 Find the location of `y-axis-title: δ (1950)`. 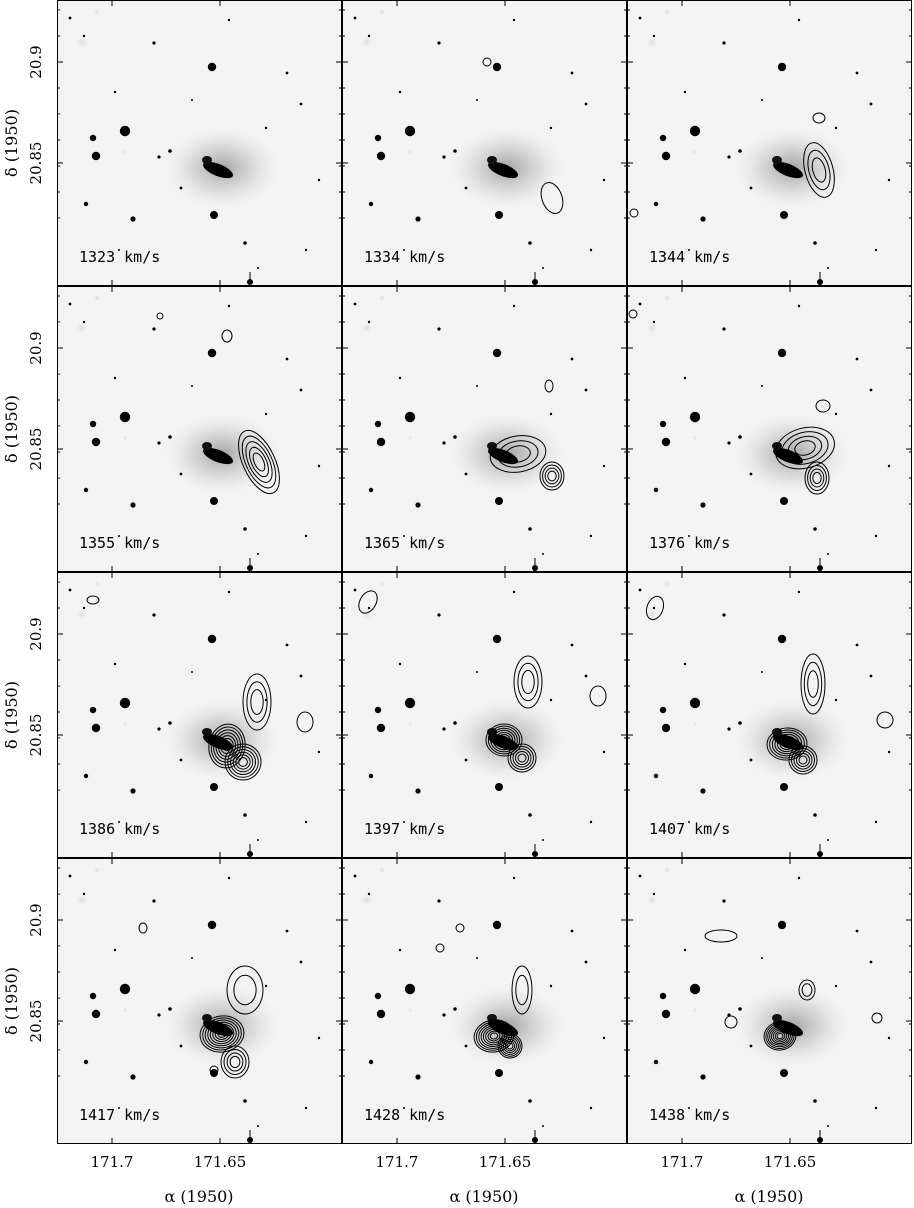

y-axis-title: δ (1950) is located at coordinates (11, 1001).